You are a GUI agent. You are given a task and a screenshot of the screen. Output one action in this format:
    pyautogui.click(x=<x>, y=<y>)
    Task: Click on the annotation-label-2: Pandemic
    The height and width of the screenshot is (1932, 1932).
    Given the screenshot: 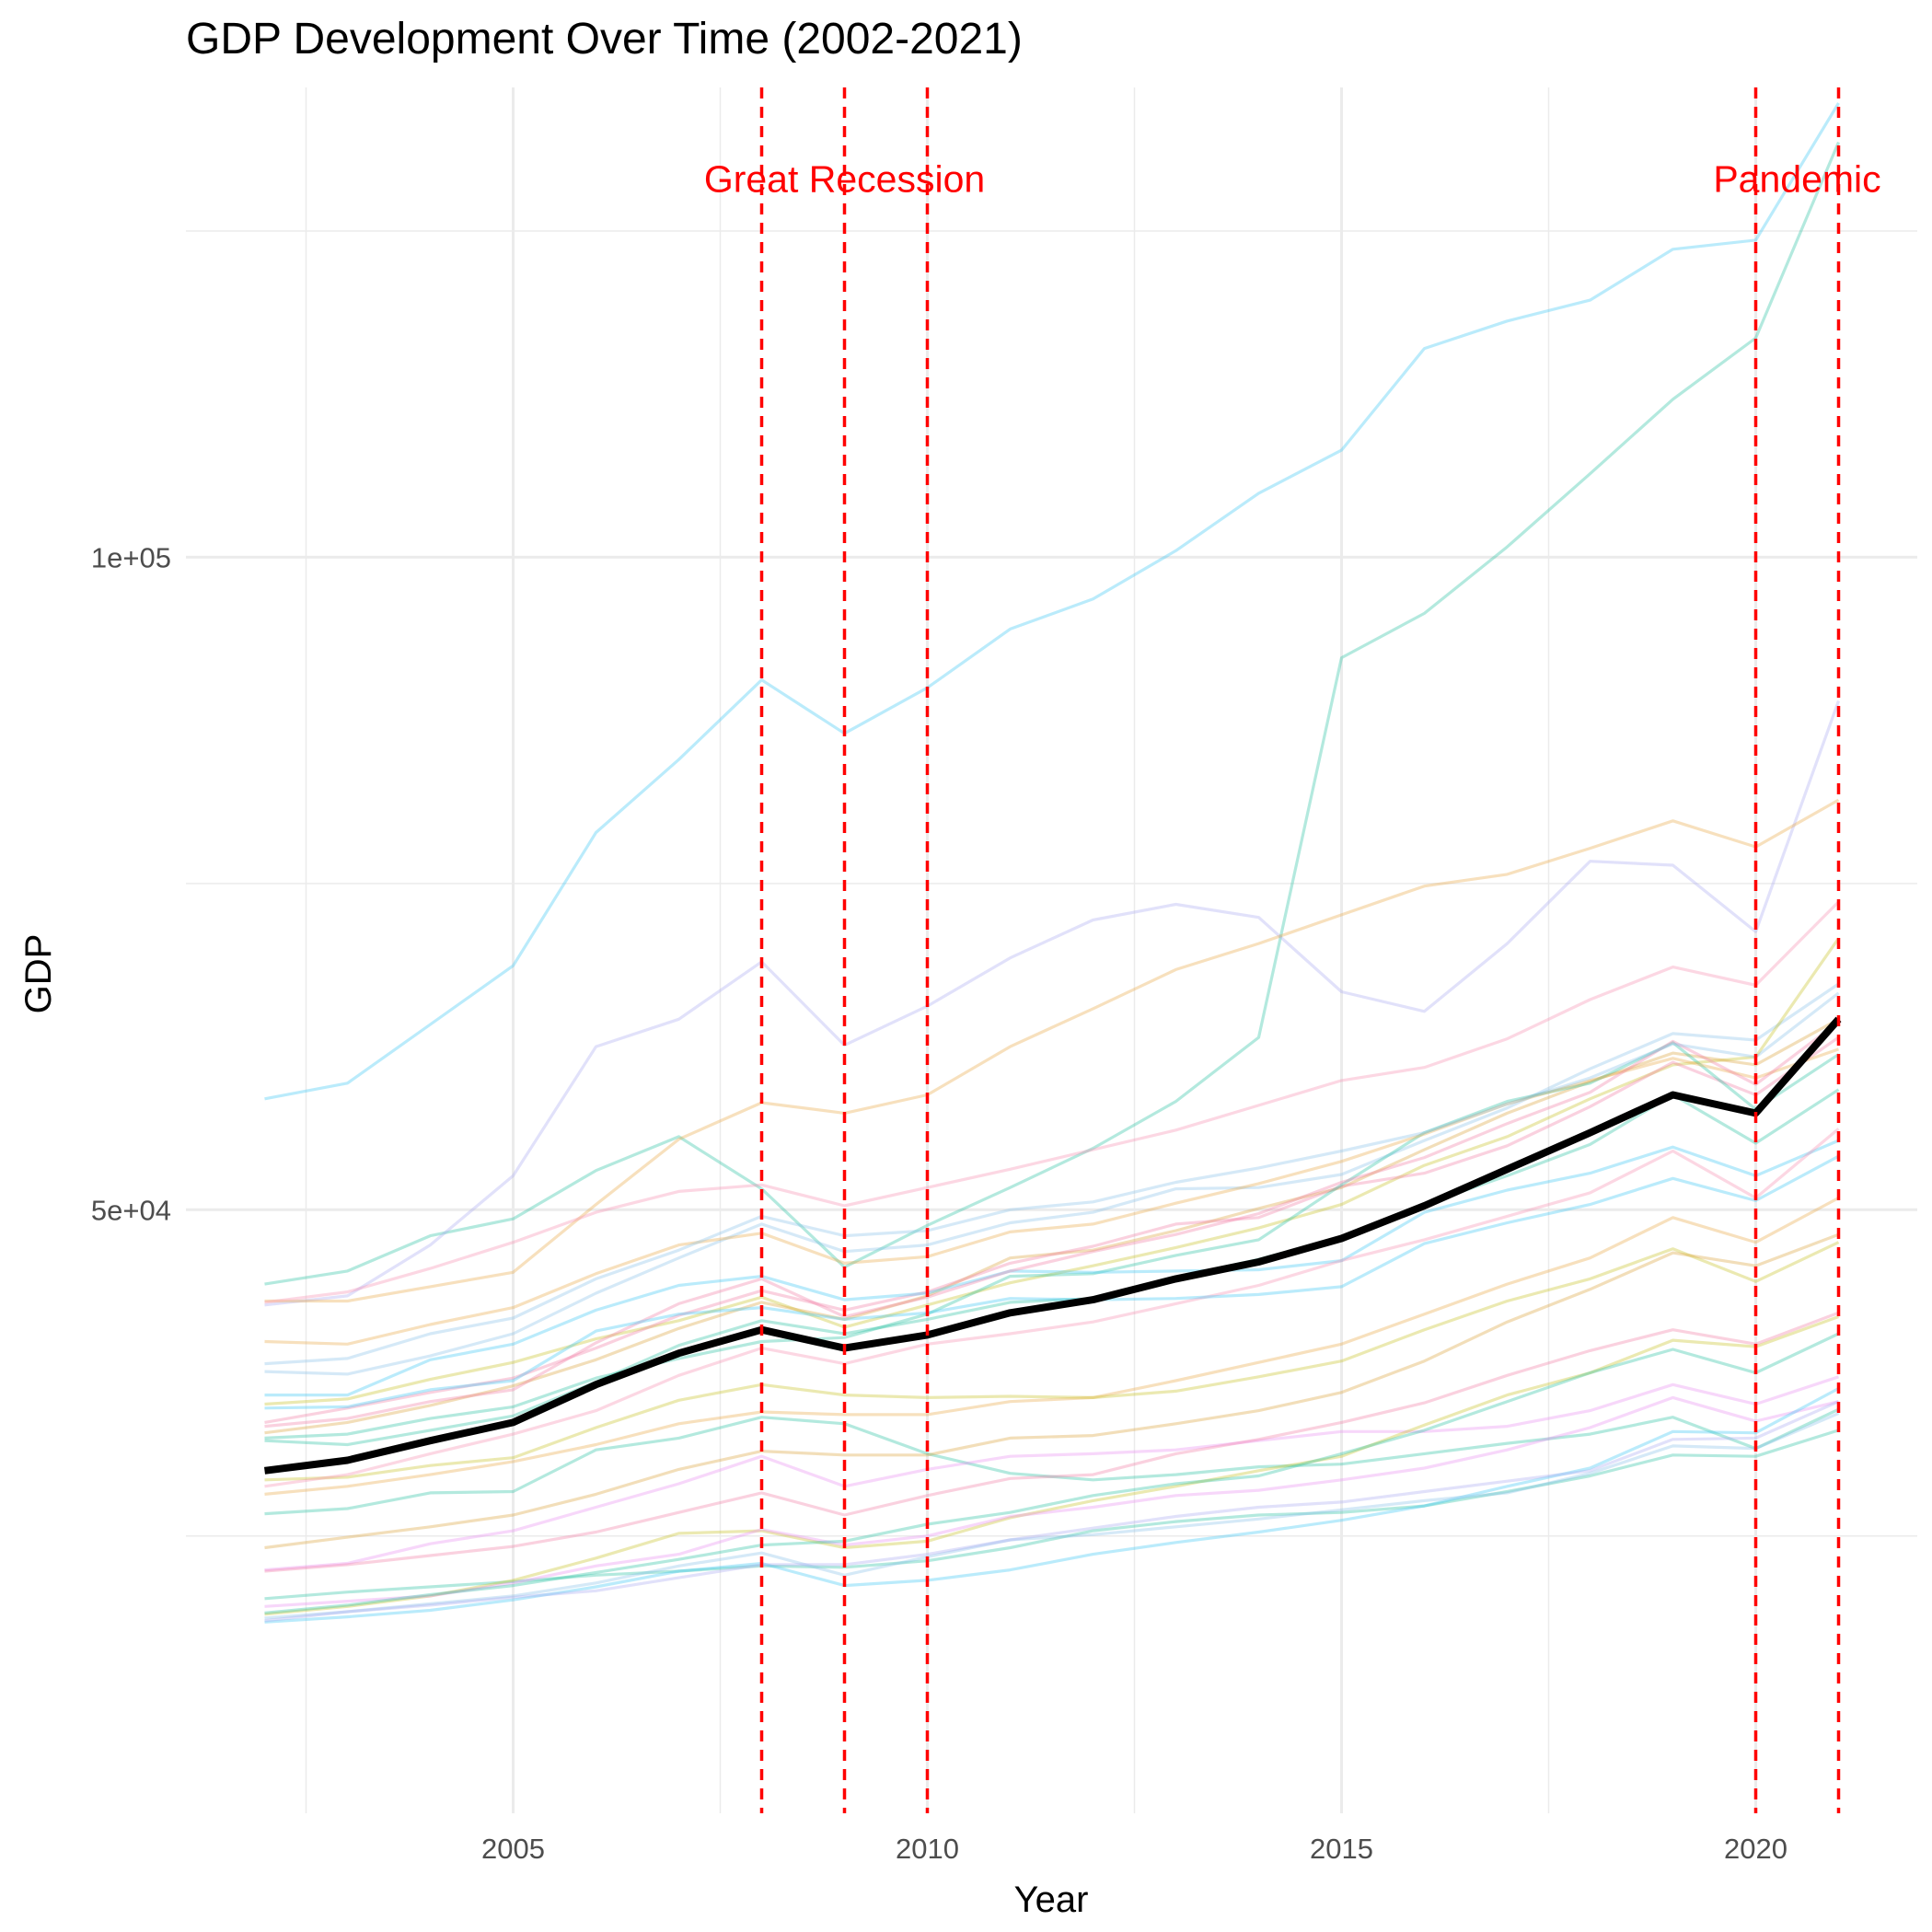 What is the action you would take?
    pyautogui.click(x=1797, y=179)
    